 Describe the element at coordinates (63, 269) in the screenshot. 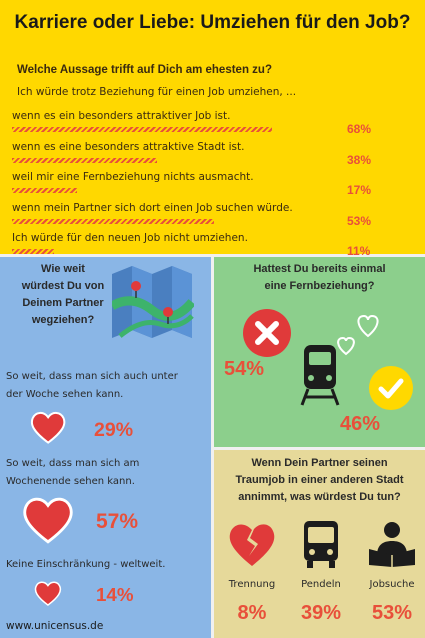

I see `heading-line: Wie weit` at that location.